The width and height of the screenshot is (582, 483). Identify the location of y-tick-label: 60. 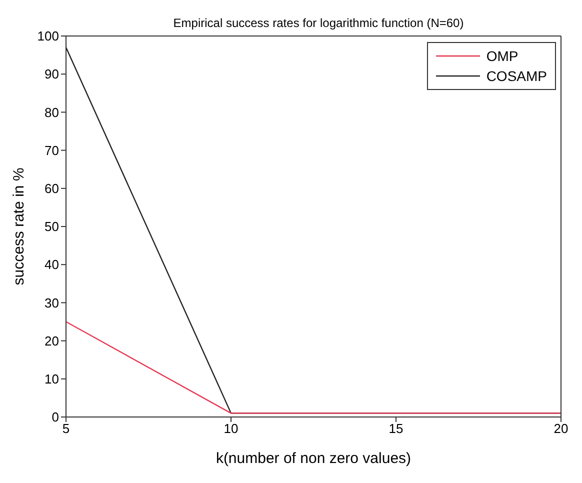
(51, 188).